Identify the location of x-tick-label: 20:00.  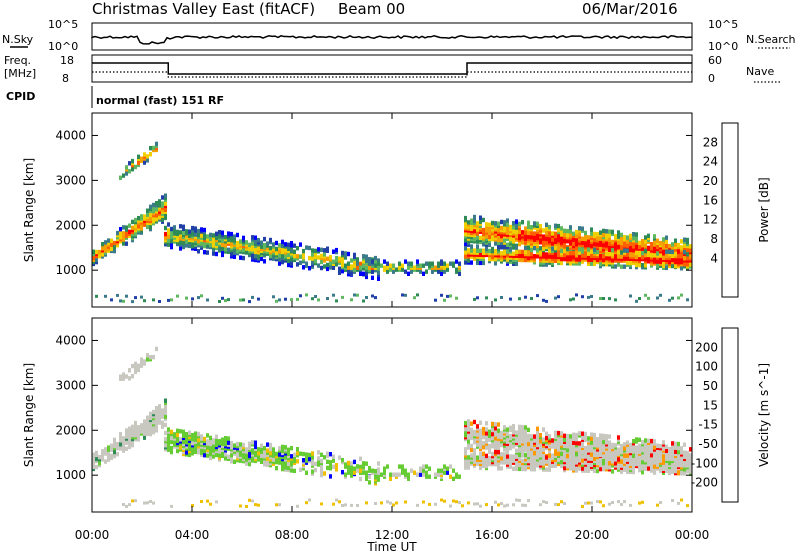
(592, 535).